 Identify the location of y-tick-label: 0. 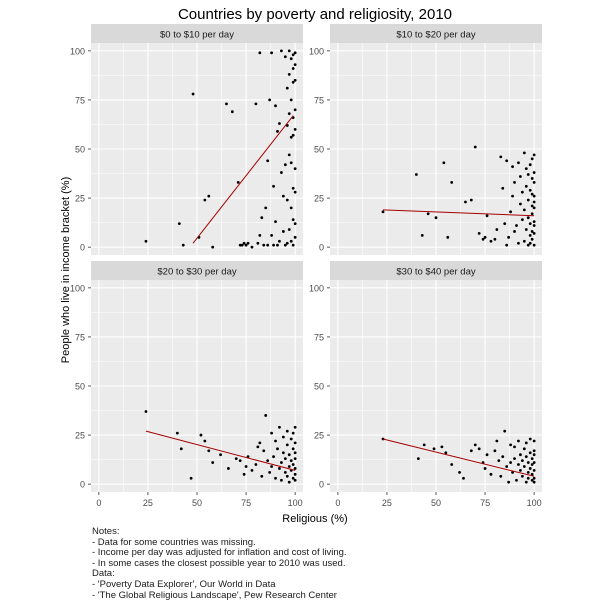
(82, 485).